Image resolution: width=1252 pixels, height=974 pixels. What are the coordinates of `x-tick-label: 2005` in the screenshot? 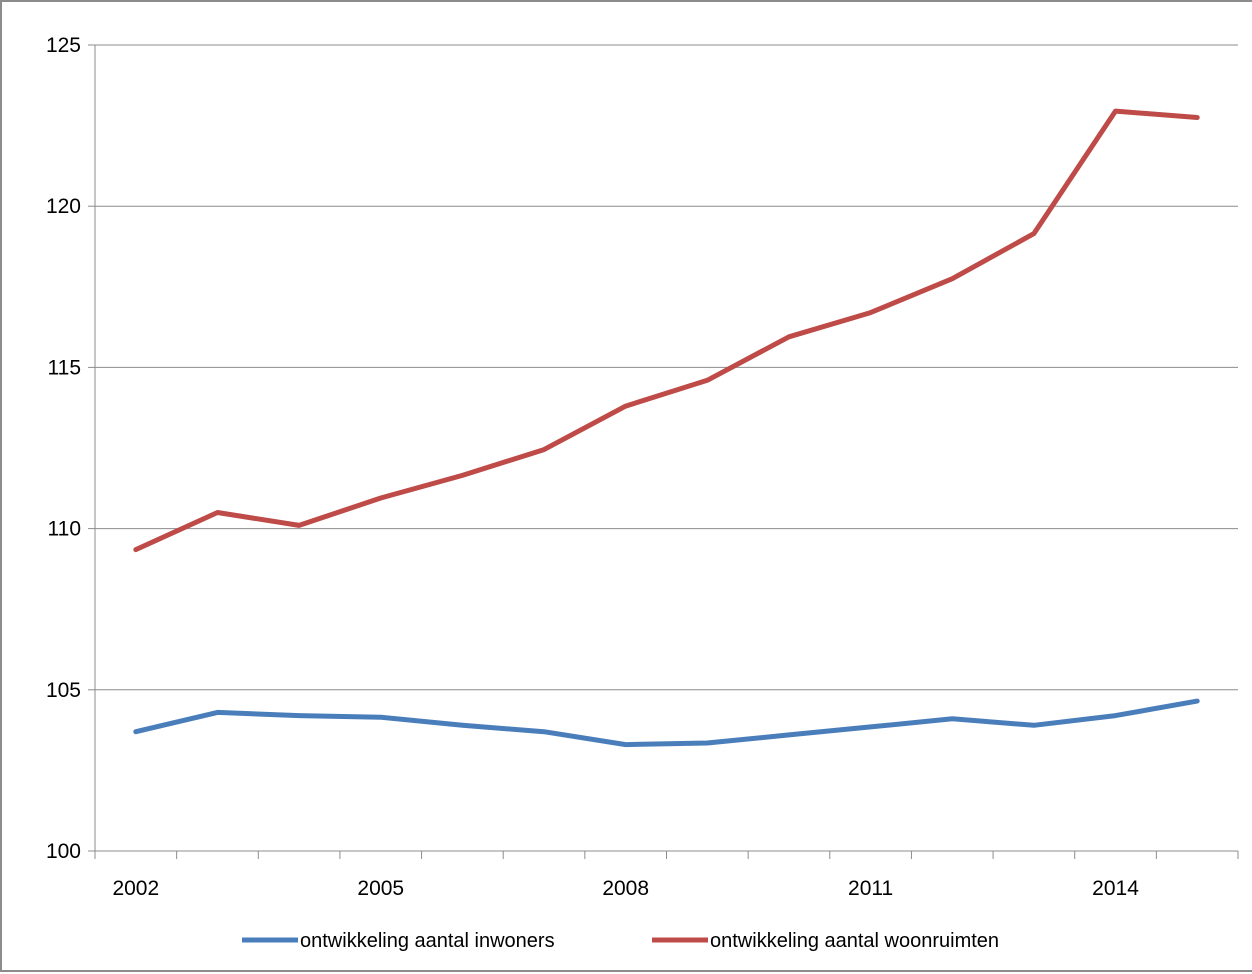 It's located at (380, 888).